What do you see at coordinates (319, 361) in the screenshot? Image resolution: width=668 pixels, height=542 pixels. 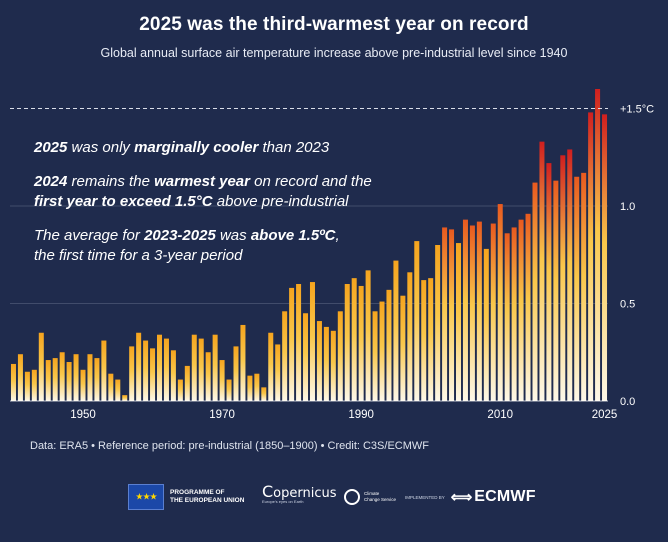 I see `bar-1984` at bounding box center [319, 361].